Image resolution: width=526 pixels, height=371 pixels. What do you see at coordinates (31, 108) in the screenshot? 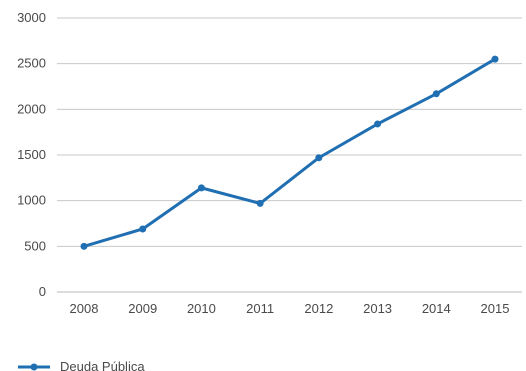
I see `y-tick-label: 2000` at bounding box center [31, 108].